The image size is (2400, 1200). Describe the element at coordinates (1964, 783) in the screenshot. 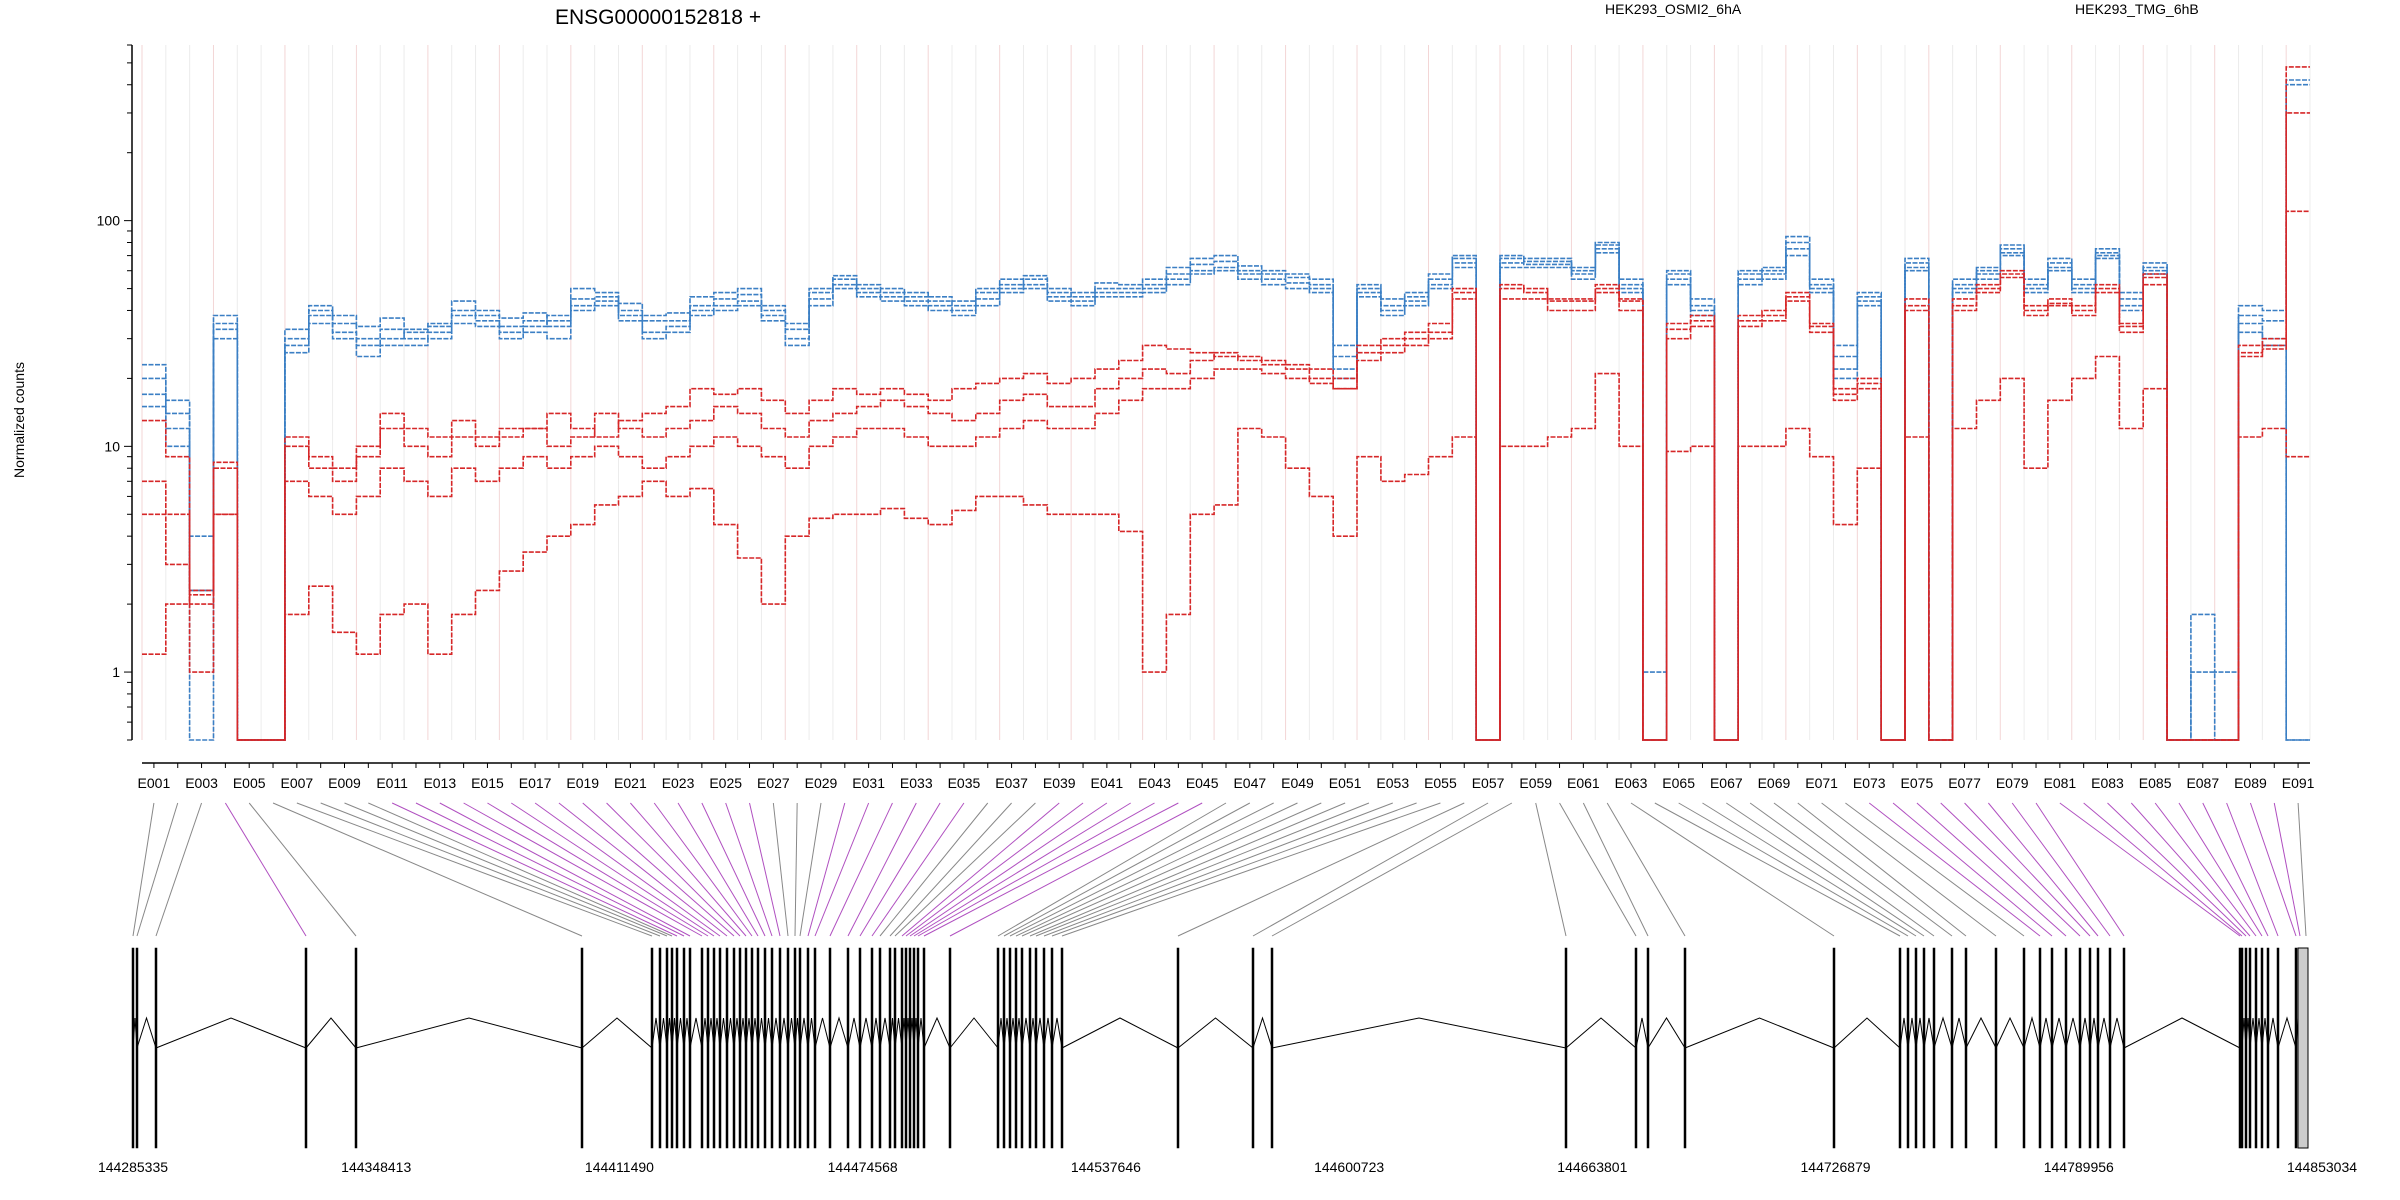

I see `exon-tick-label: E077` at that location.